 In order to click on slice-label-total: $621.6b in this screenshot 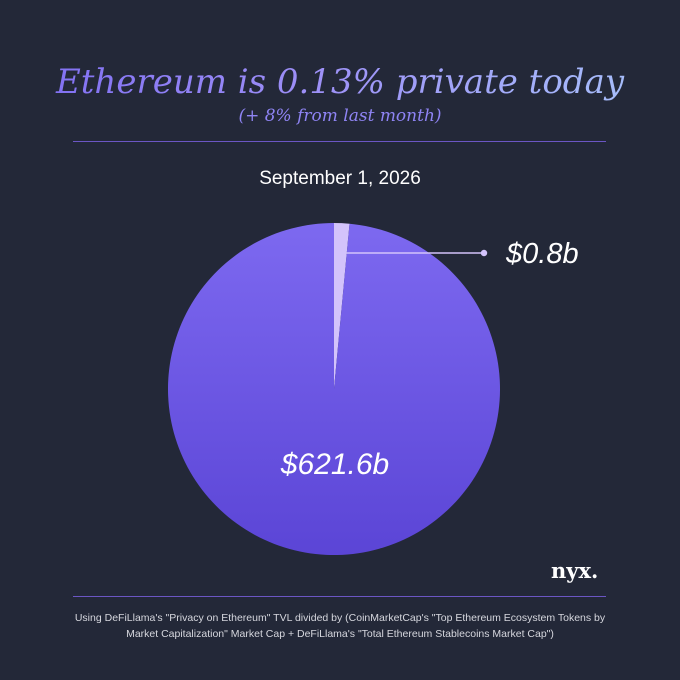, I will do `click(334, 464)`.